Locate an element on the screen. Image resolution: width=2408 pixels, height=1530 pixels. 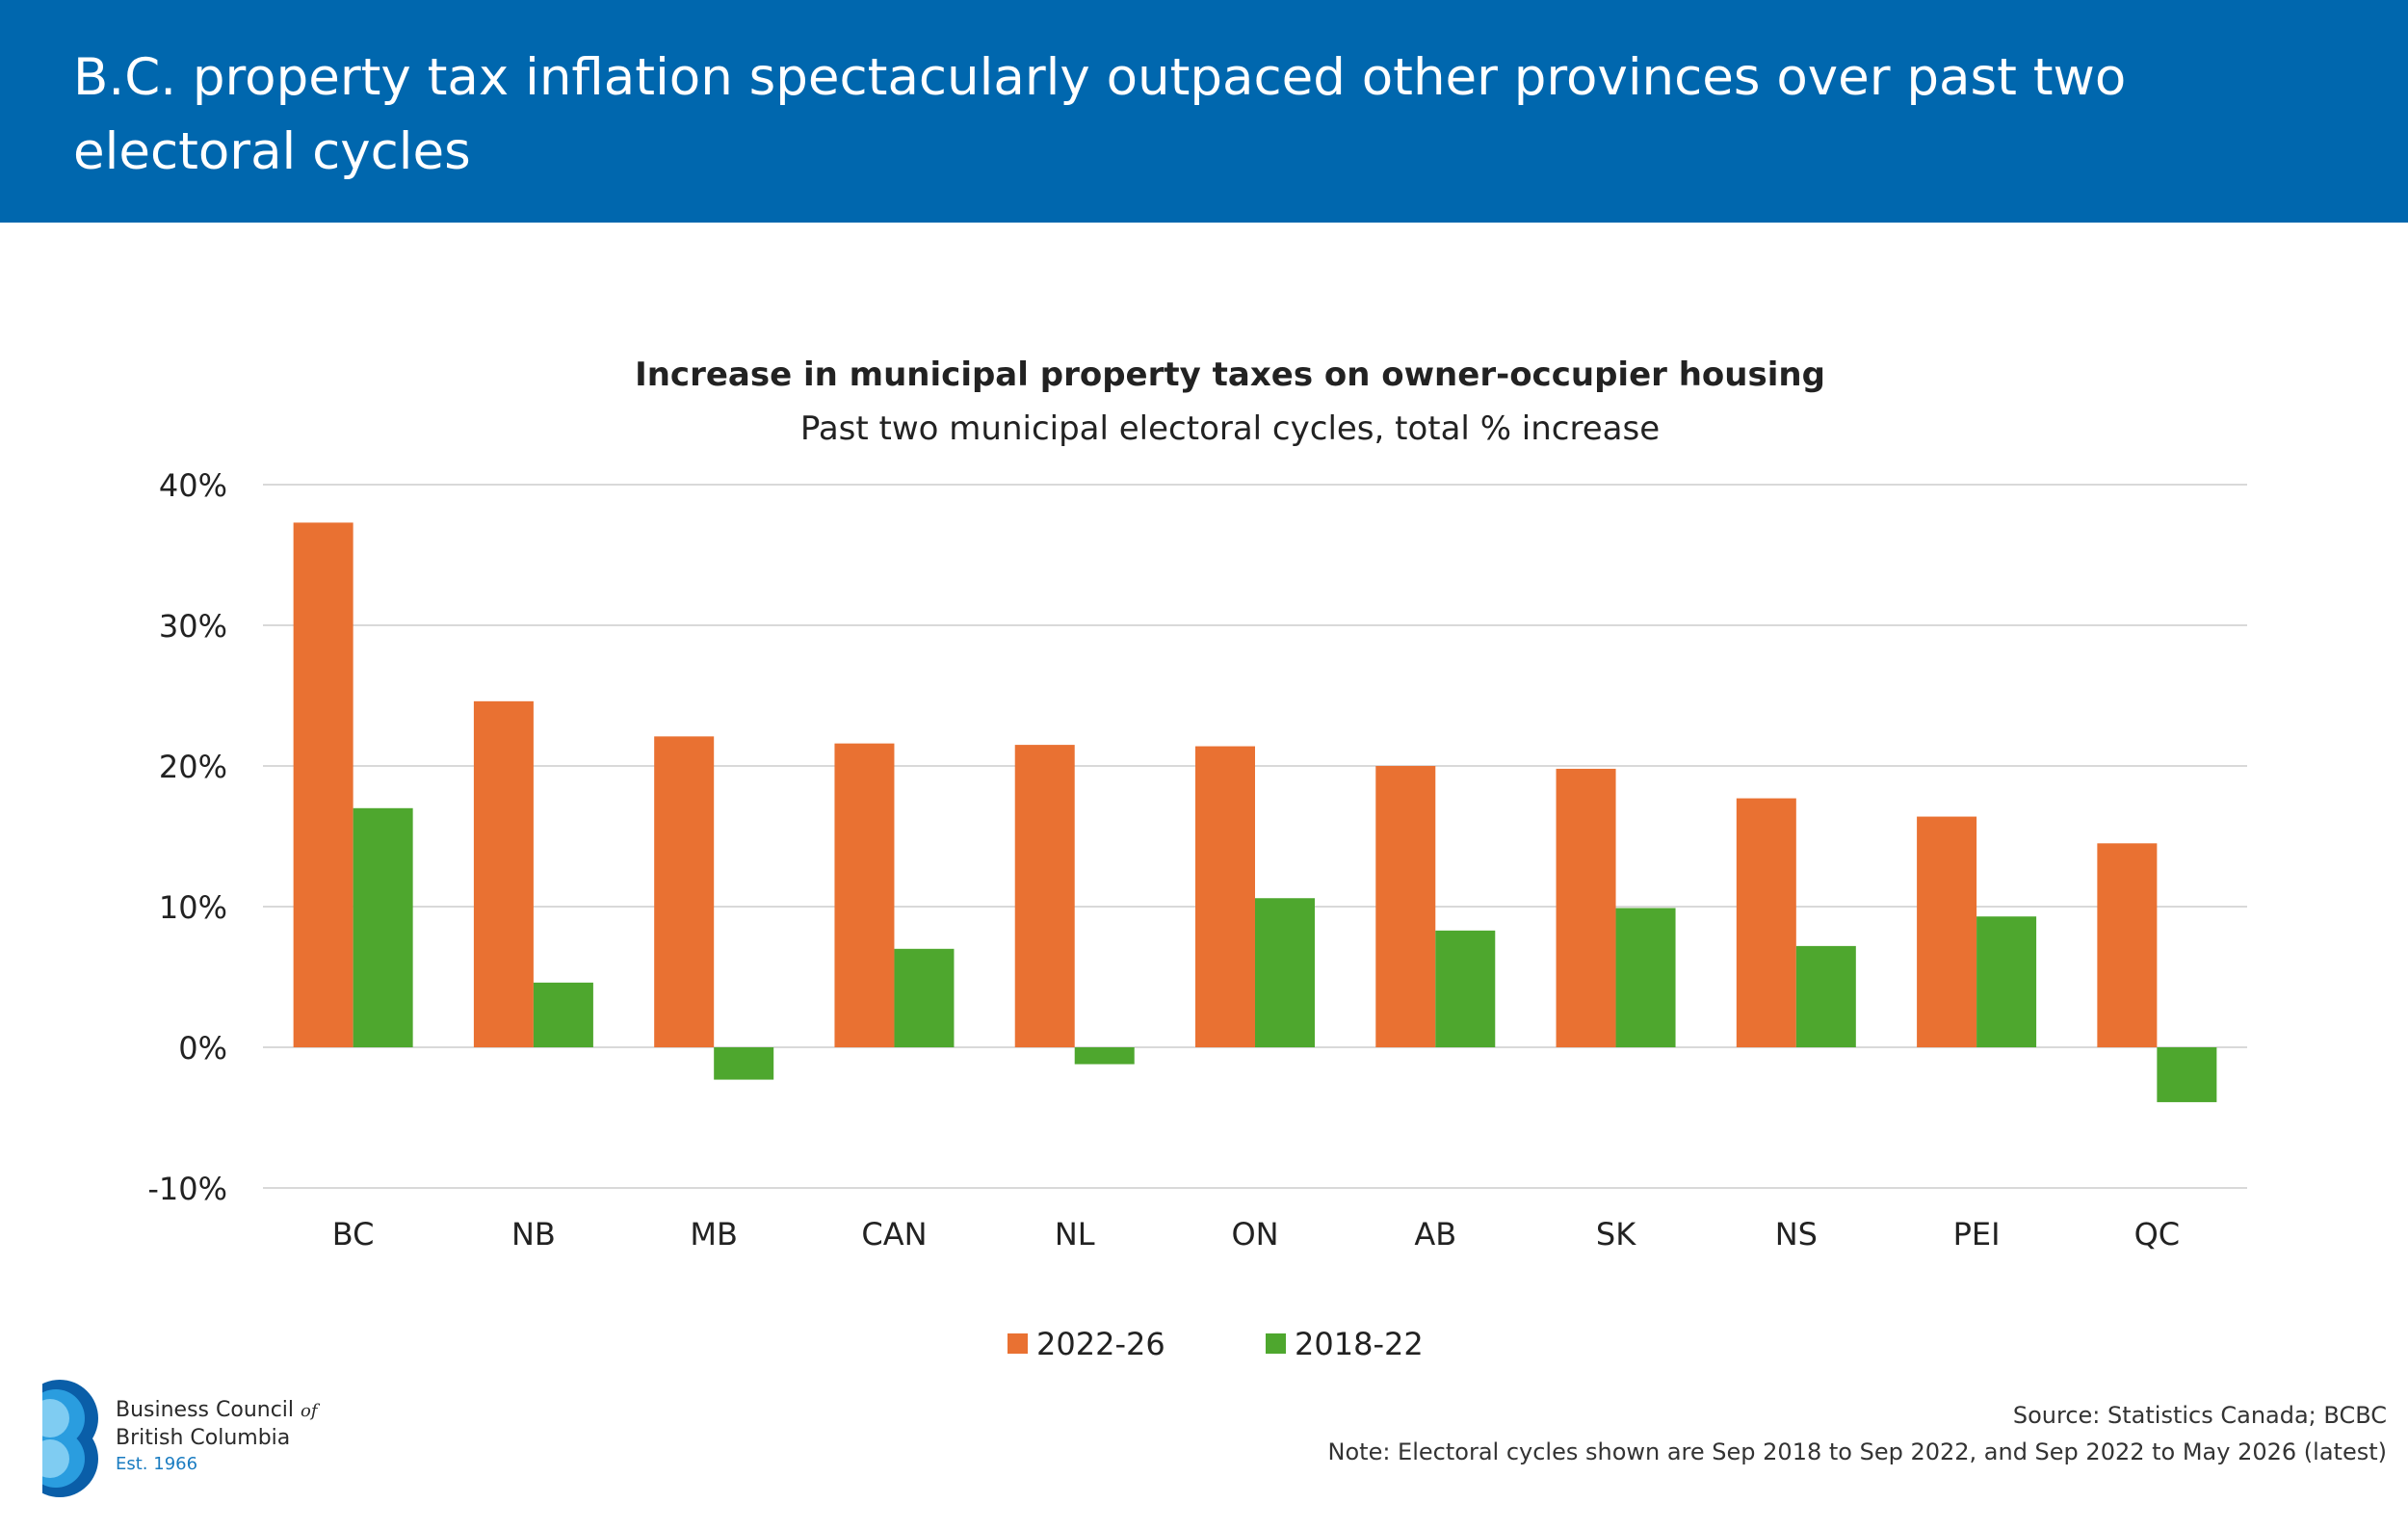
legend: 2022-26 2018-22 is located at coordinates (1216, 1344).